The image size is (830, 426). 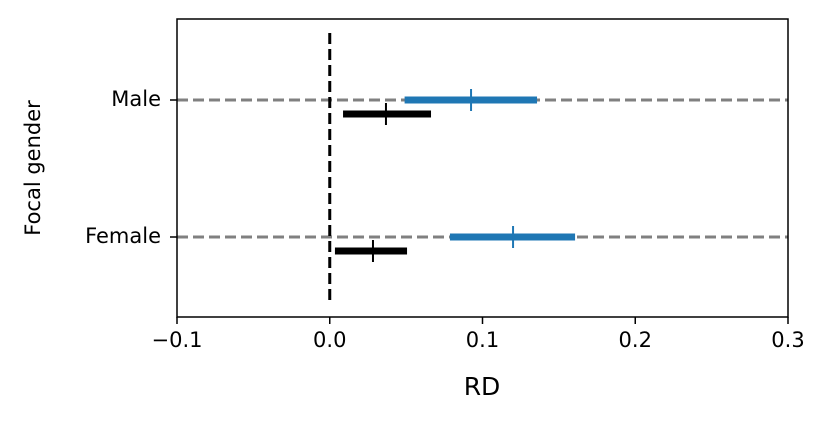 I want to click on x-tick-label: 0.1, so click(x=482, y=340).